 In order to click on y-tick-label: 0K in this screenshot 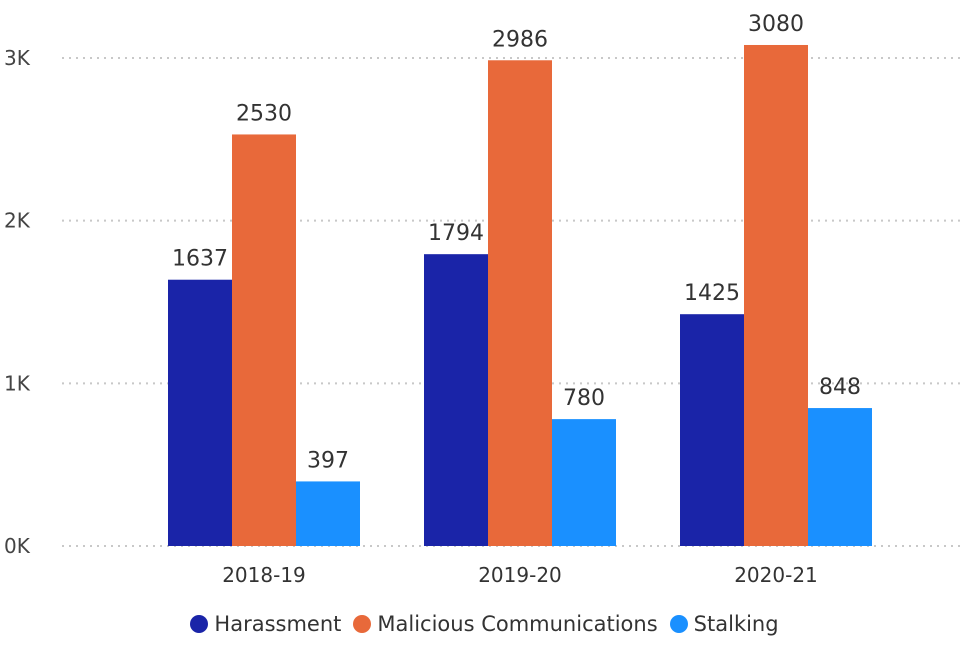, I will do `click(17, 546)`.